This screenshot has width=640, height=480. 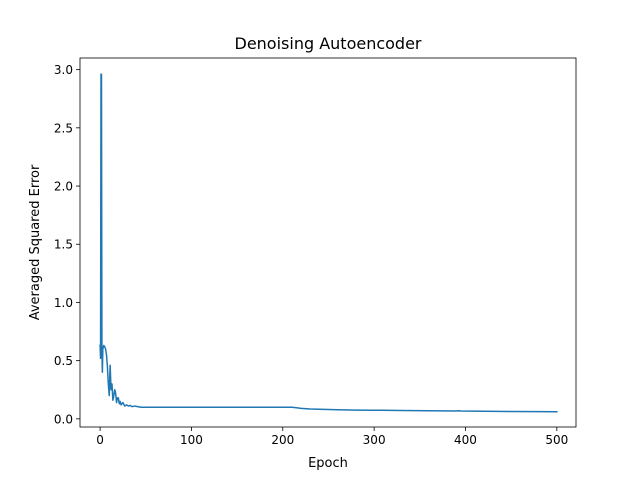 I want to click on chart-title: Denoising Autoencoder, so click(x=328, y=43).